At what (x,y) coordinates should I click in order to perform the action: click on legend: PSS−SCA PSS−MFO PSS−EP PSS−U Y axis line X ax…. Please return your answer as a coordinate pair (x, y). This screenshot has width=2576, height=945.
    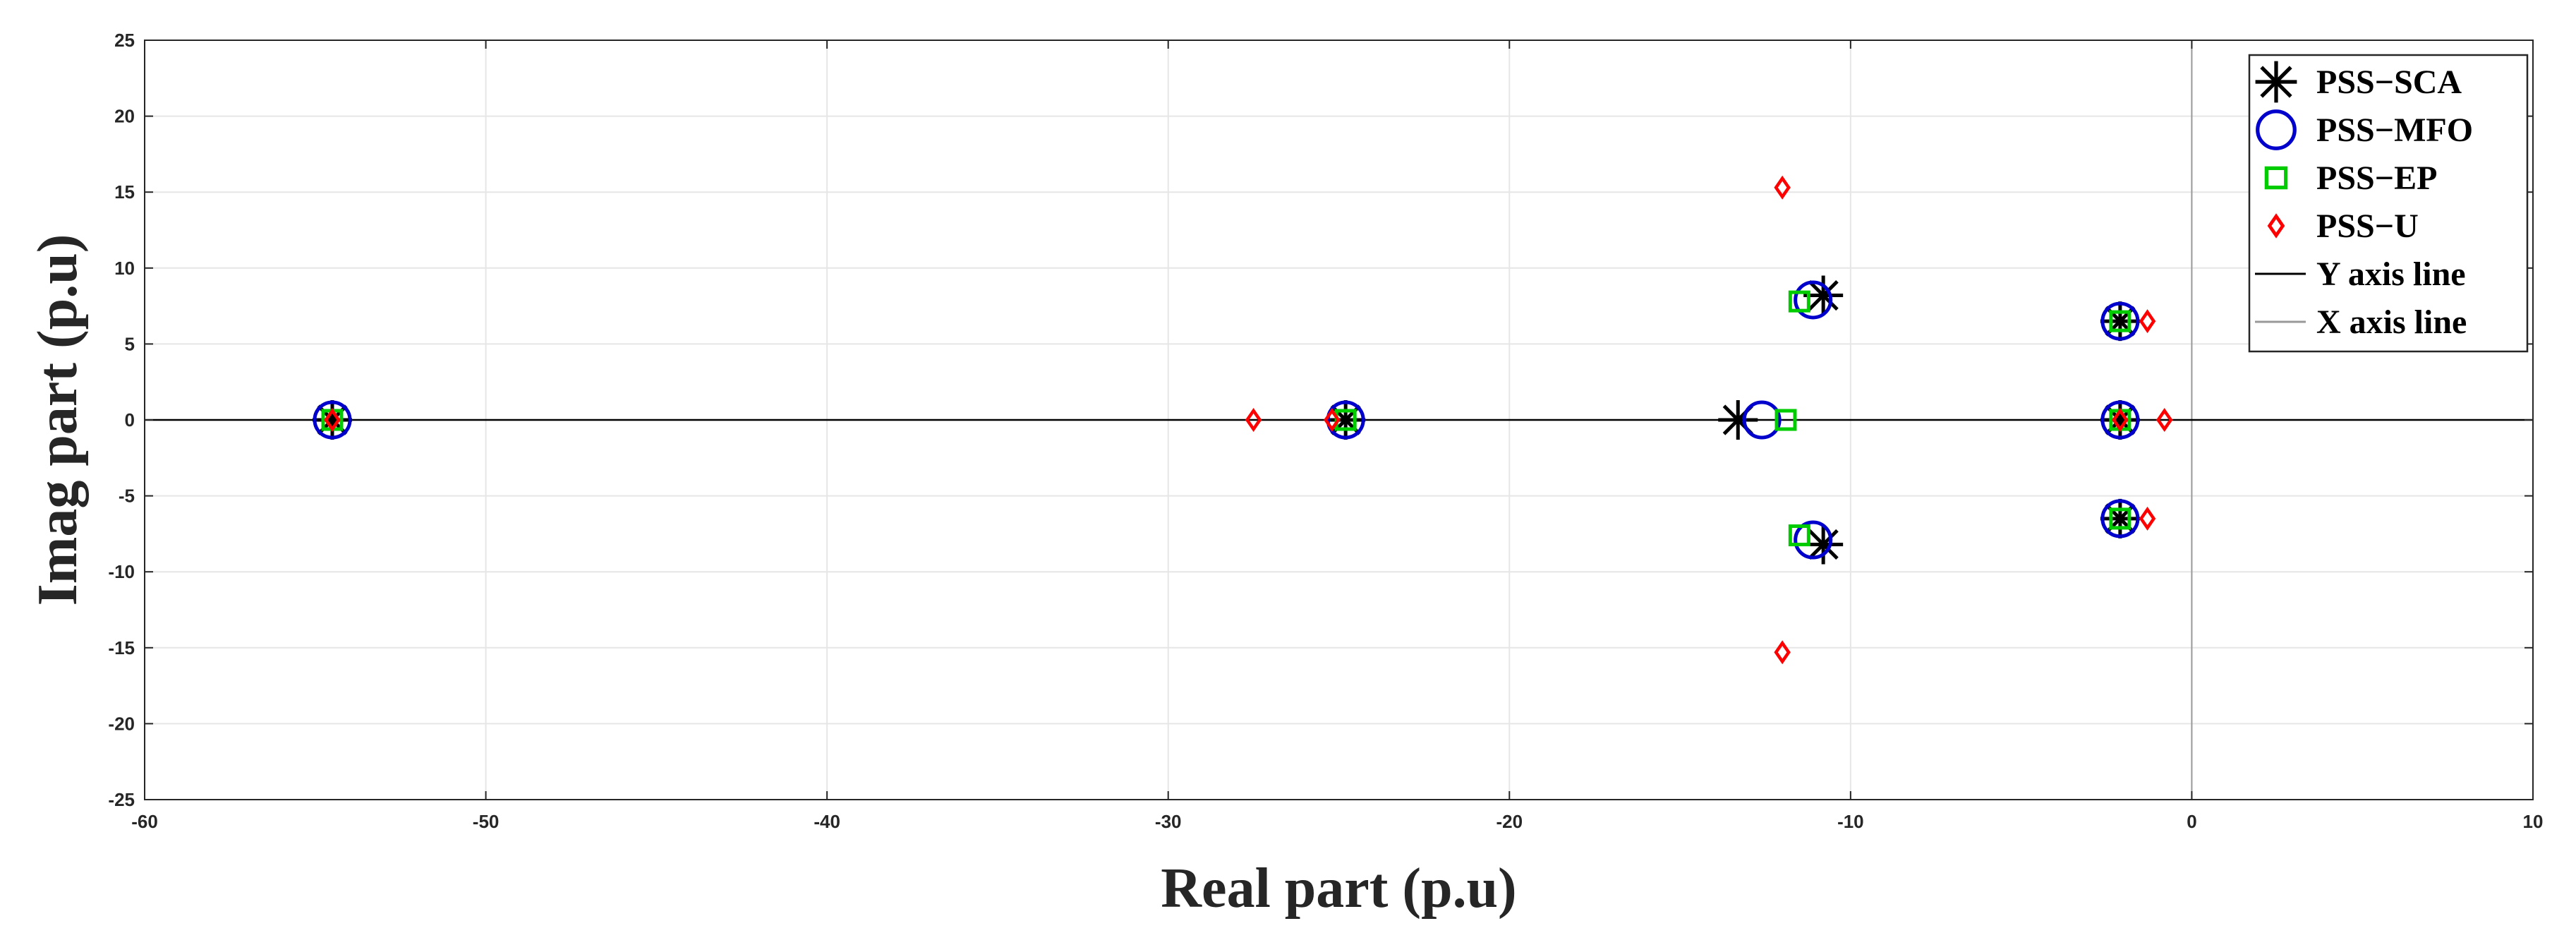
    Looking at the image, I should click on (2388, 203).